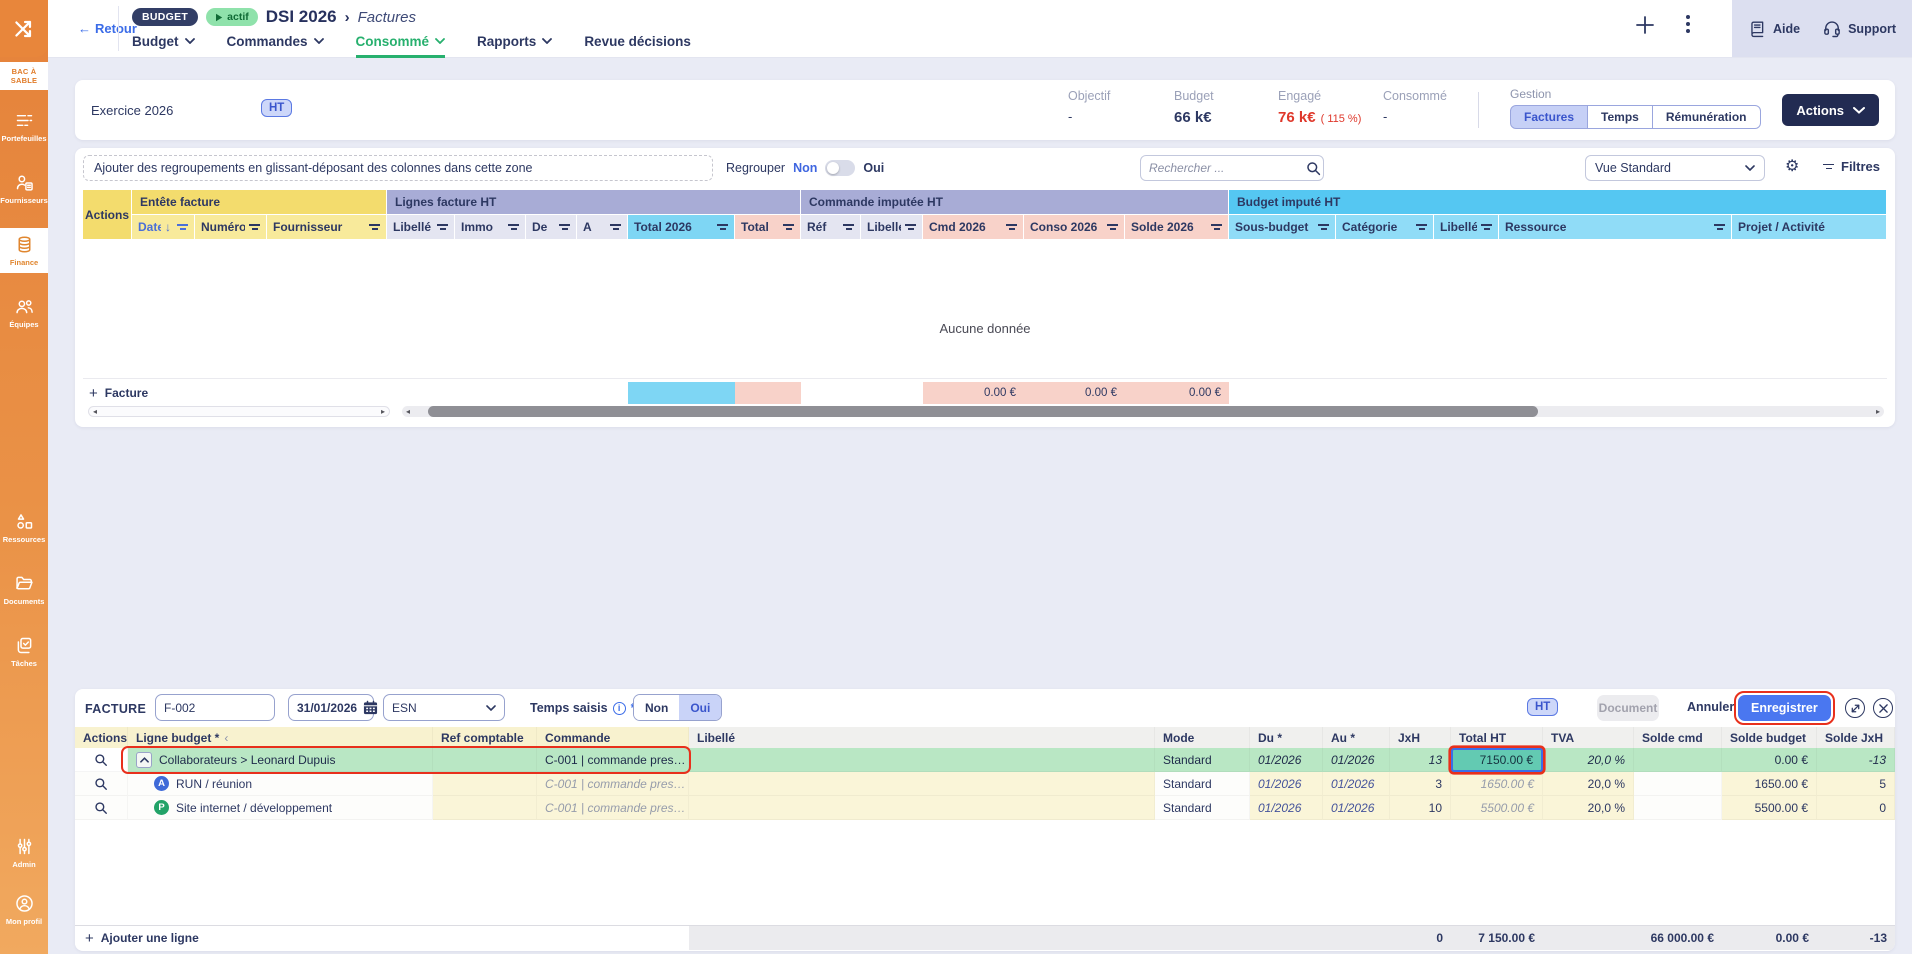  I want to click on column-header-numero: Numéro, so click(231, 227).